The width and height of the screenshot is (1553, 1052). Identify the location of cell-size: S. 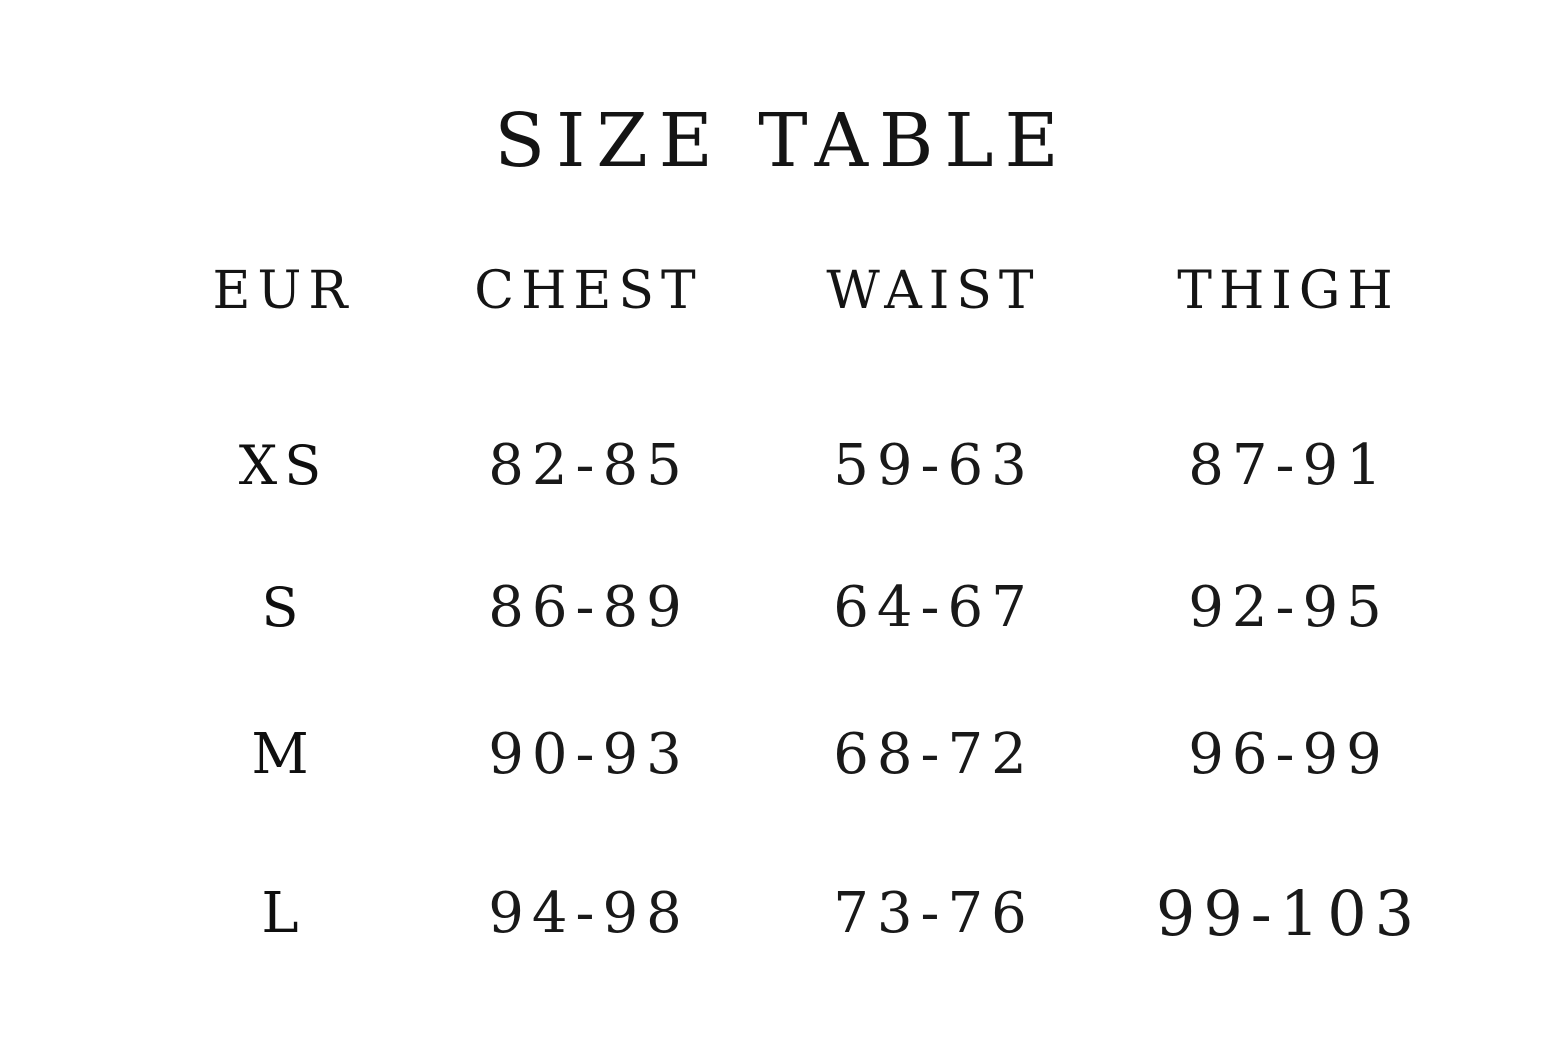
(283, 607).